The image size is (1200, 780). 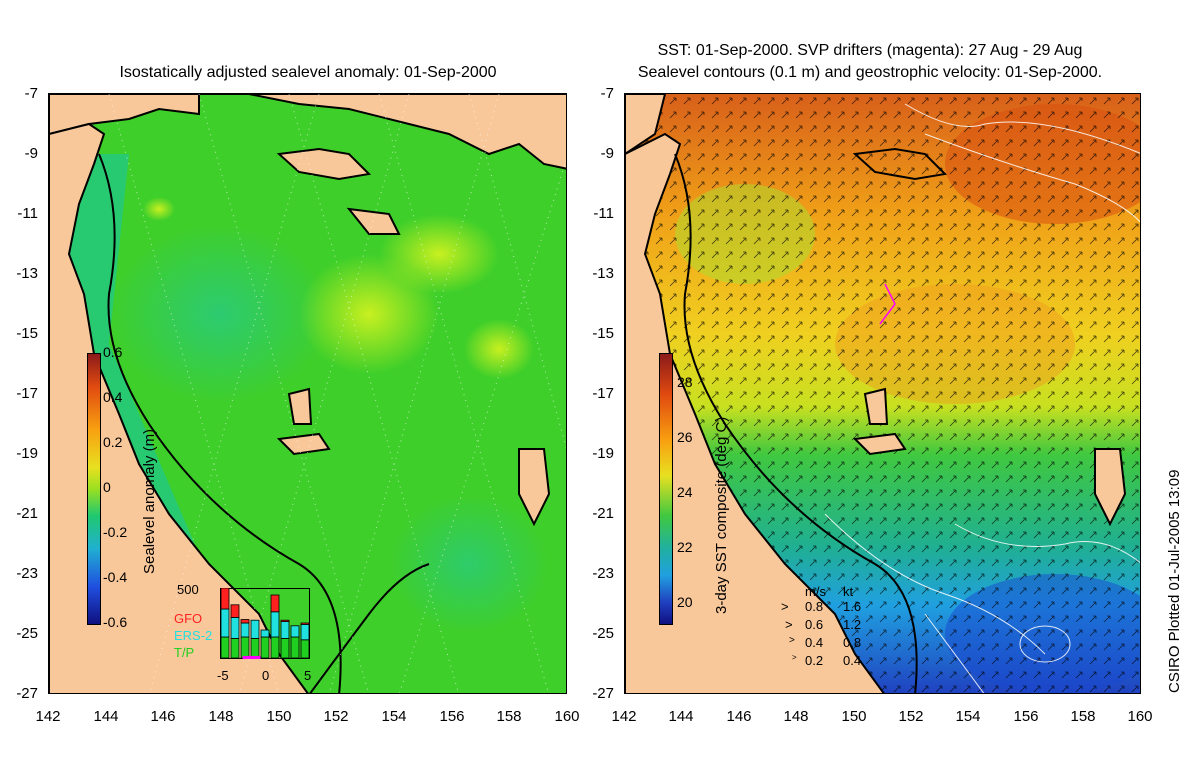 I want to click on sla-cb-tick: 0, so click(x=107, y=487).